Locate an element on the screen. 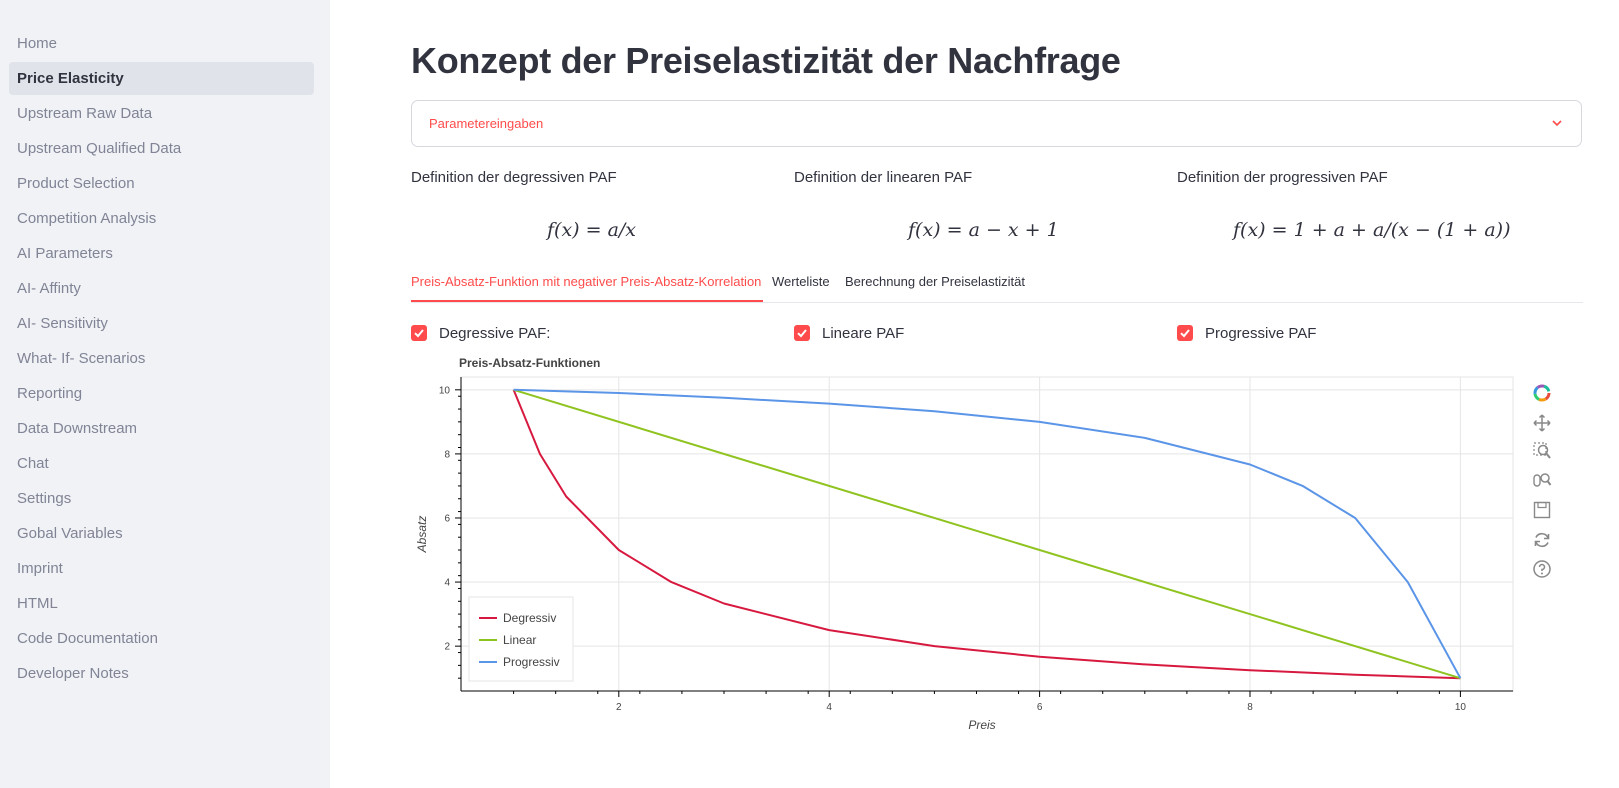 Image resolution: width=1619 pixels, height=788 pixels. help-icon is located at coordinates (1542, 569).